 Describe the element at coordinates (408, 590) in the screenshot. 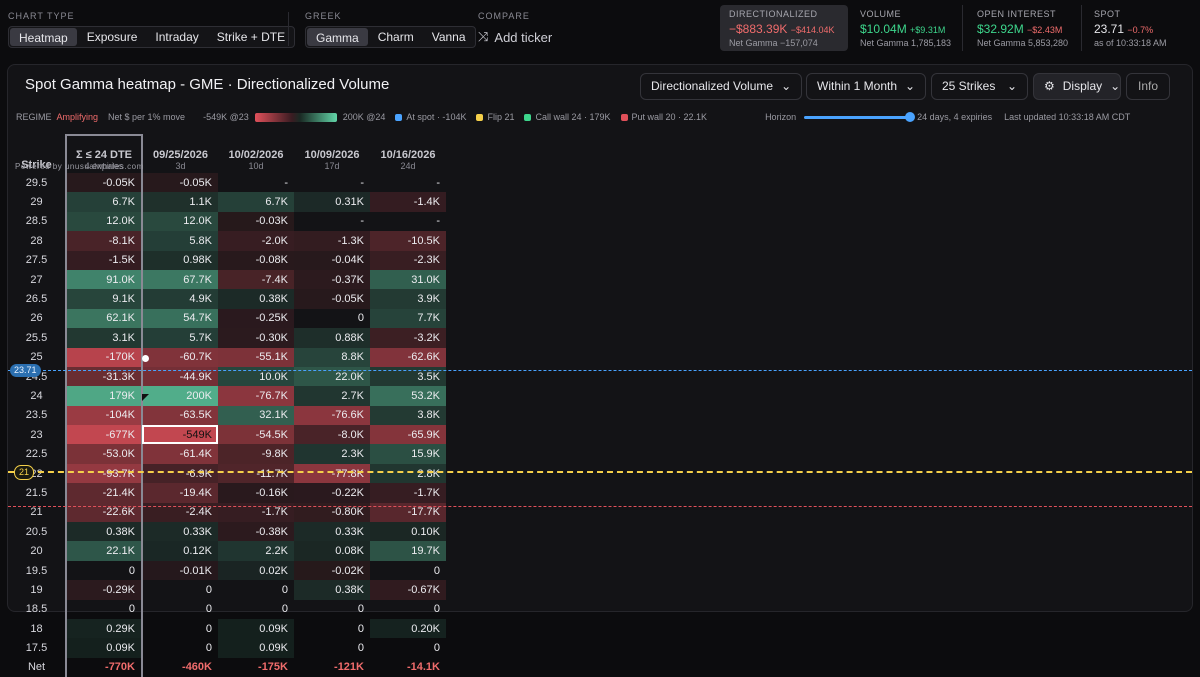

I see `heat-cell: -0.67K` at that location.